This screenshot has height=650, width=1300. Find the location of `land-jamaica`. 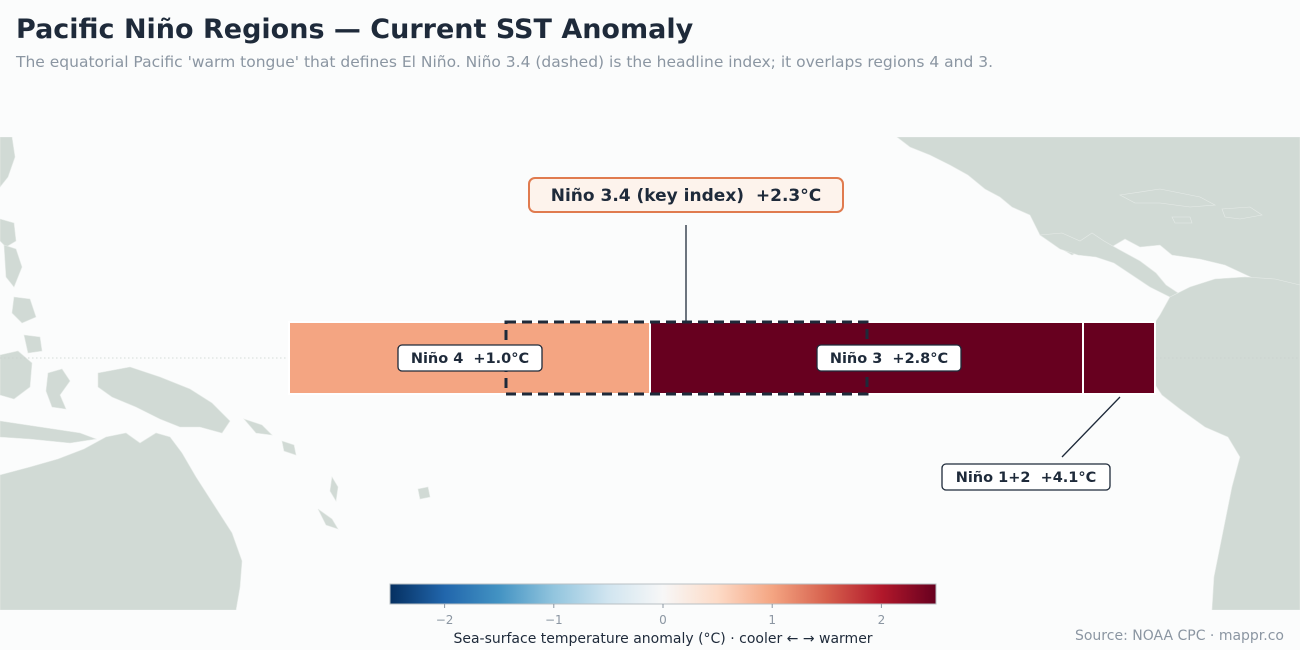

land-jamaica is located at coordinates (1182, 220).